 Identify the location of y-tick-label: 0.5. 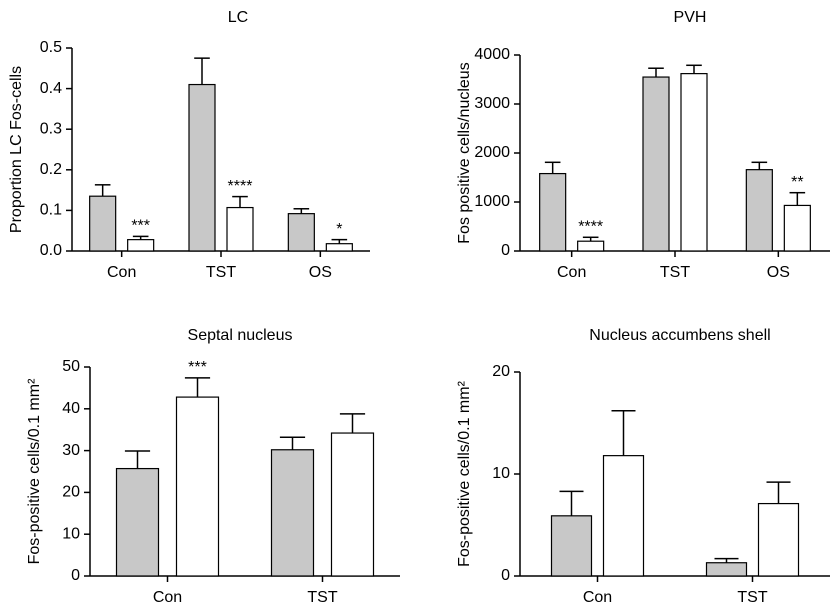
(51, 47).